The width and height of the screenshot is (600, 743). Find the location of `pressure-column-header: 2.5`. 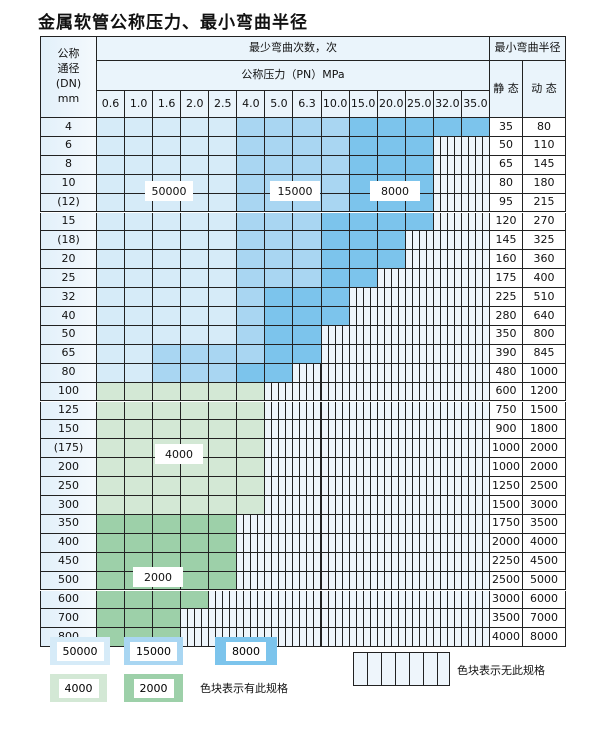

pressure-column-header: 2.5 is located at coordinates (223, 104).